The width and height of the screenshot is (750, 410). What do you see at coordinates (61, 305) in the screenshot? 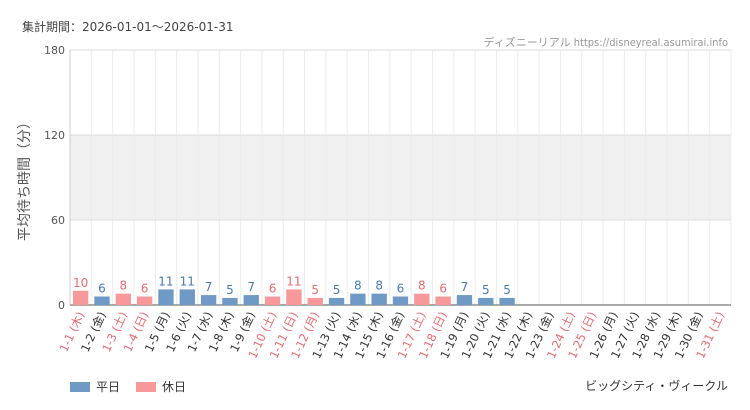
I see `y-tick-label: 0` at bounding box center [61, 305].